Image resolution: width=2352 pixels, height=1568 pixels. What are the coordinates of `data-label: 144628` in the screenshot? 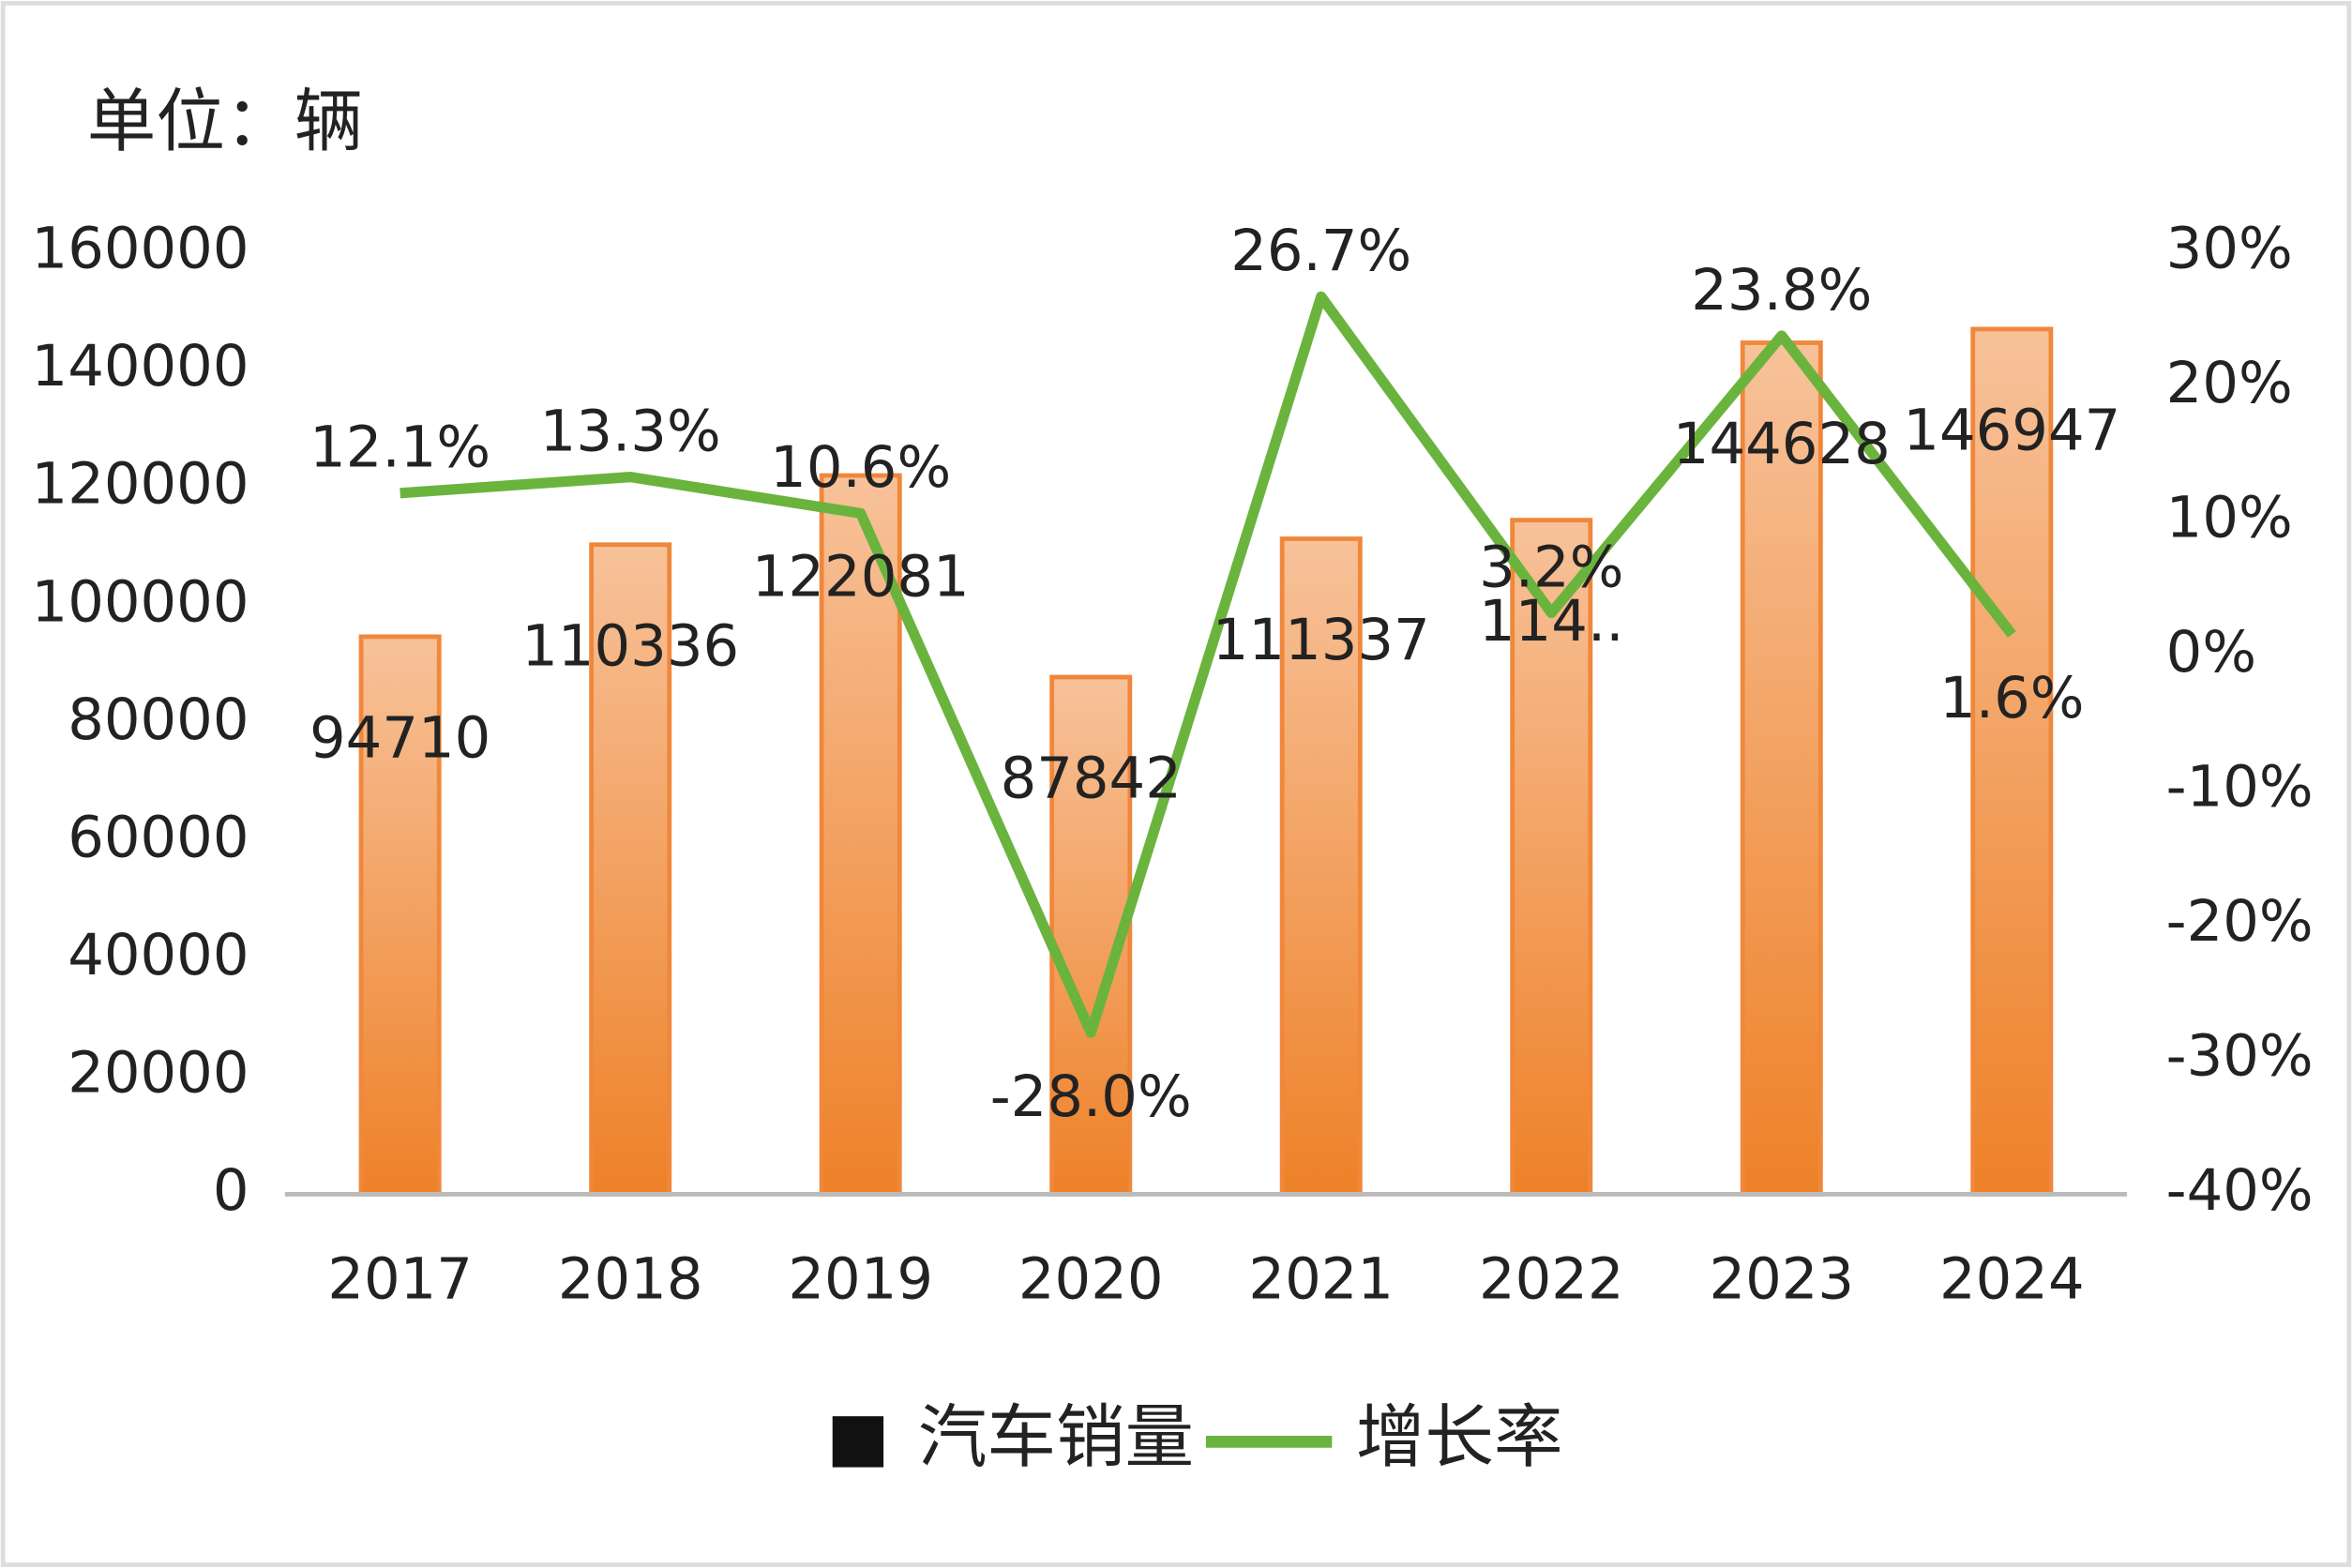 It's located at (1782, 445).